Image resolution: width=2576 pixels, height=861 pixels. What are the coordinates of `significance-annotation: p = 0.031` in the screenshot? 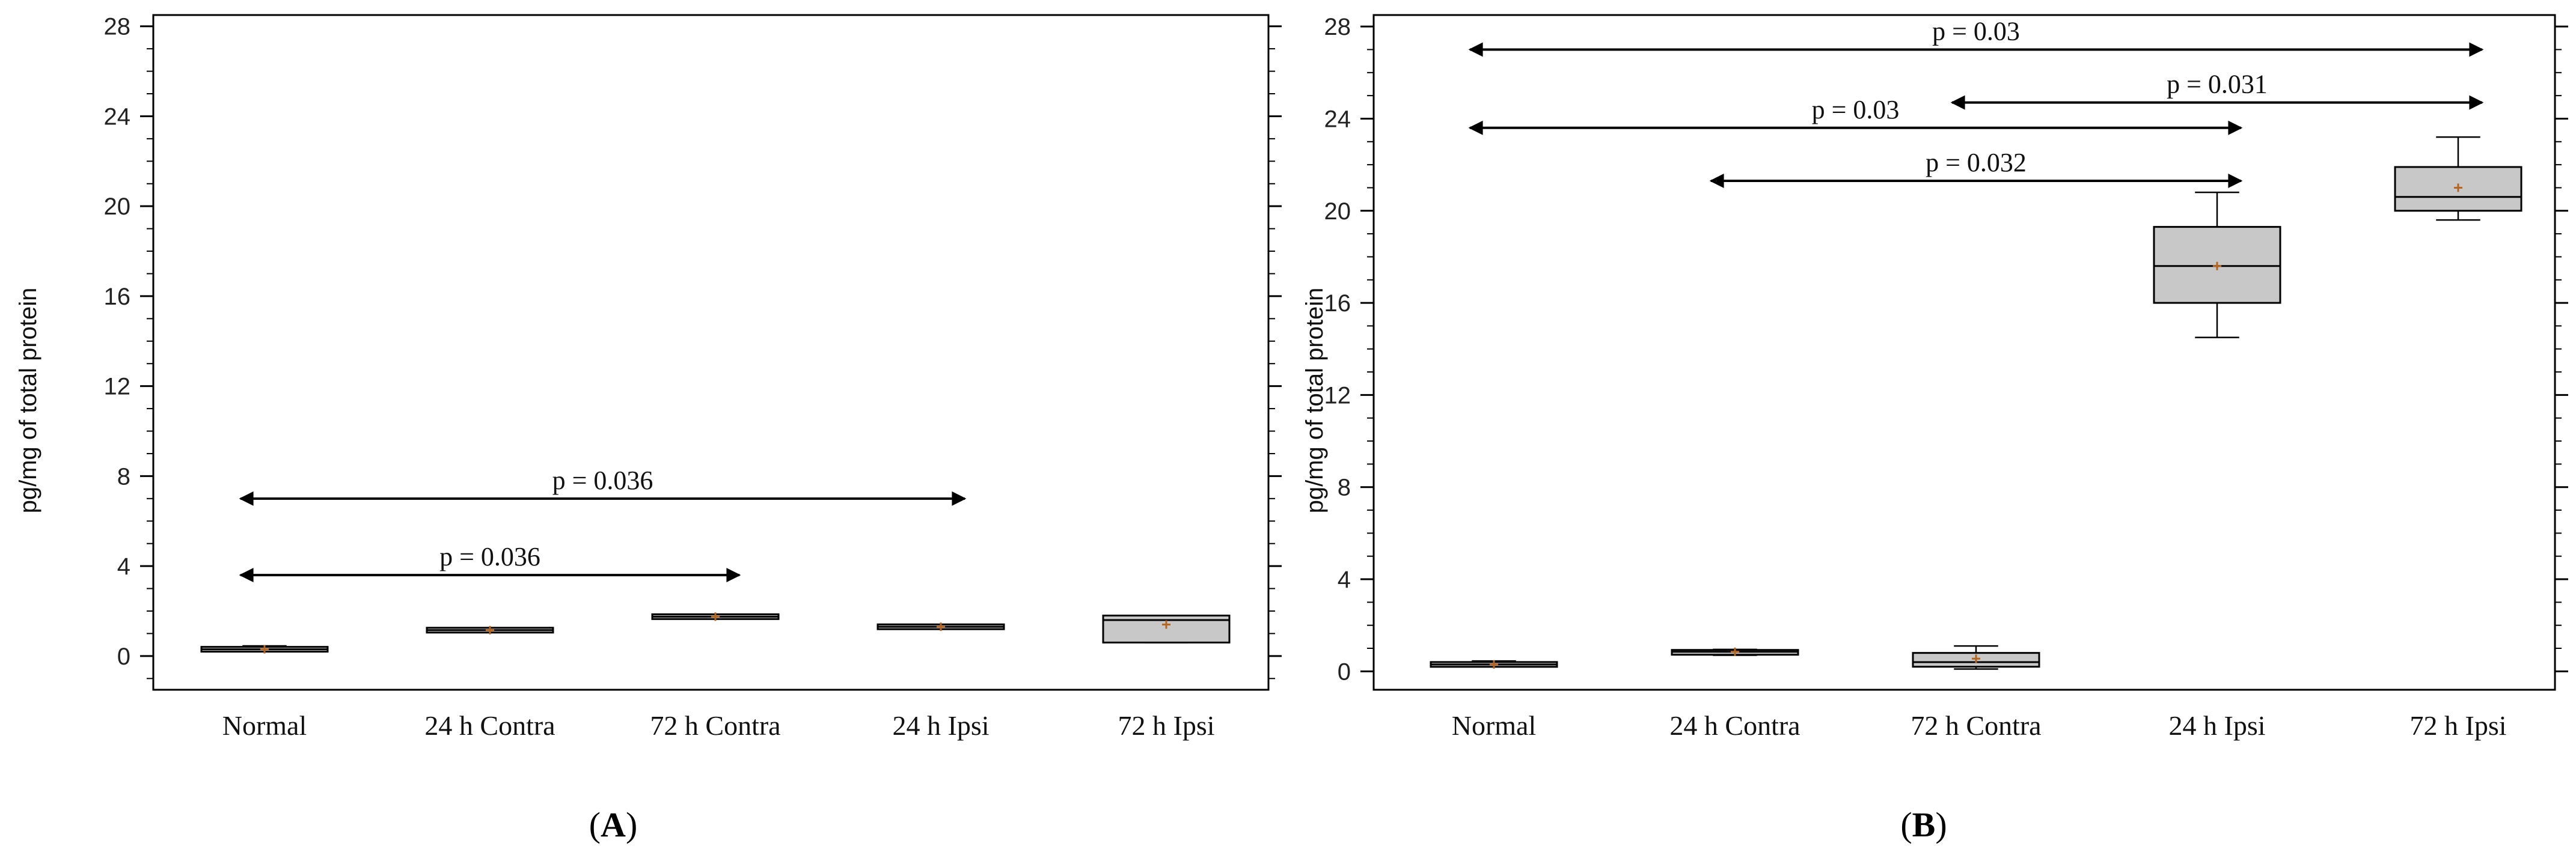 It's located at (2217, 90).